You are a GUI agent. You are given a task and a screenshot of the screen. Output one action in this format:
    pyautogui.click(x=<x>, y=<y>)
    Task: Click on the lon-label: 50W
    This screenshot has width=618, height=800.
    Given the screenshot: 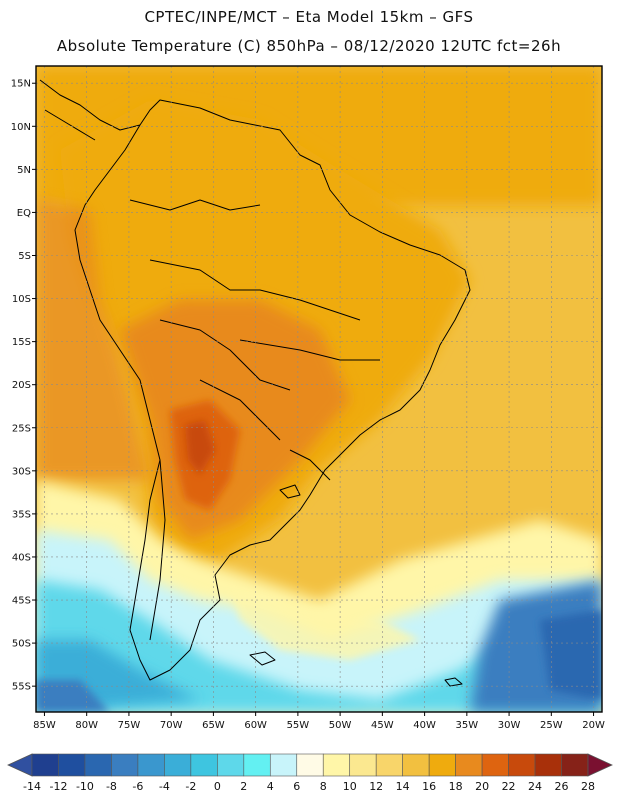 What is the action you would take?
    pyautogui.click(x=340, y=725)
    